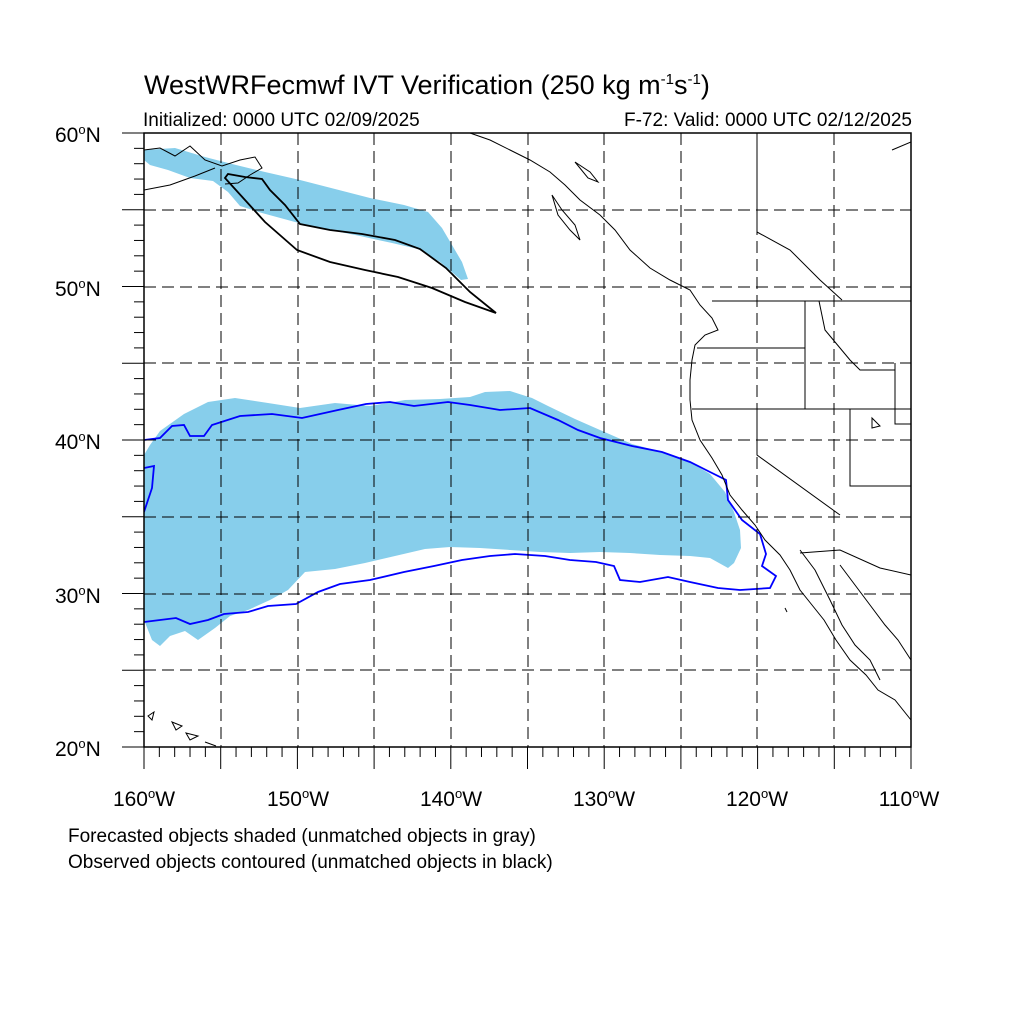 Image resolution: width=1024 pixels, height=1024 pixels. I want to click on forecast-object-alaska, so click(306, 214).